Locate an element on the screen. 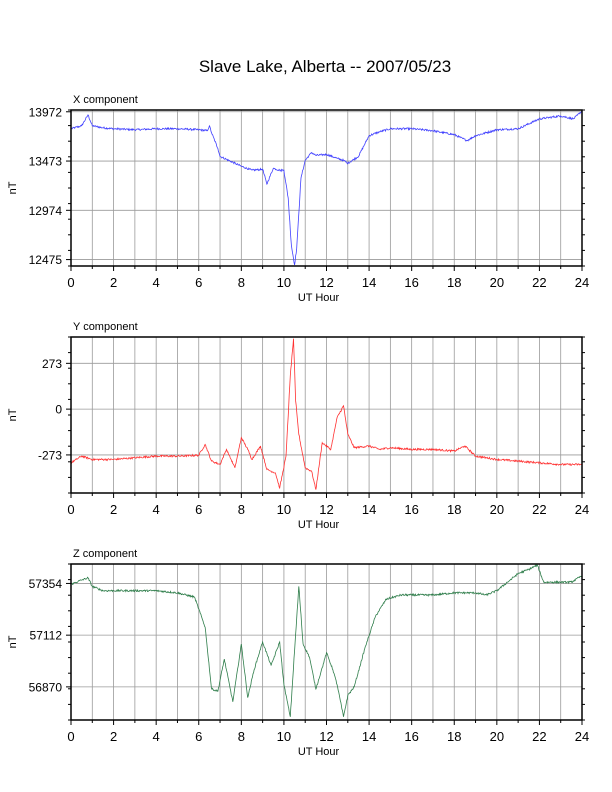  panel-label: X component is located at coordinates (105, 100).